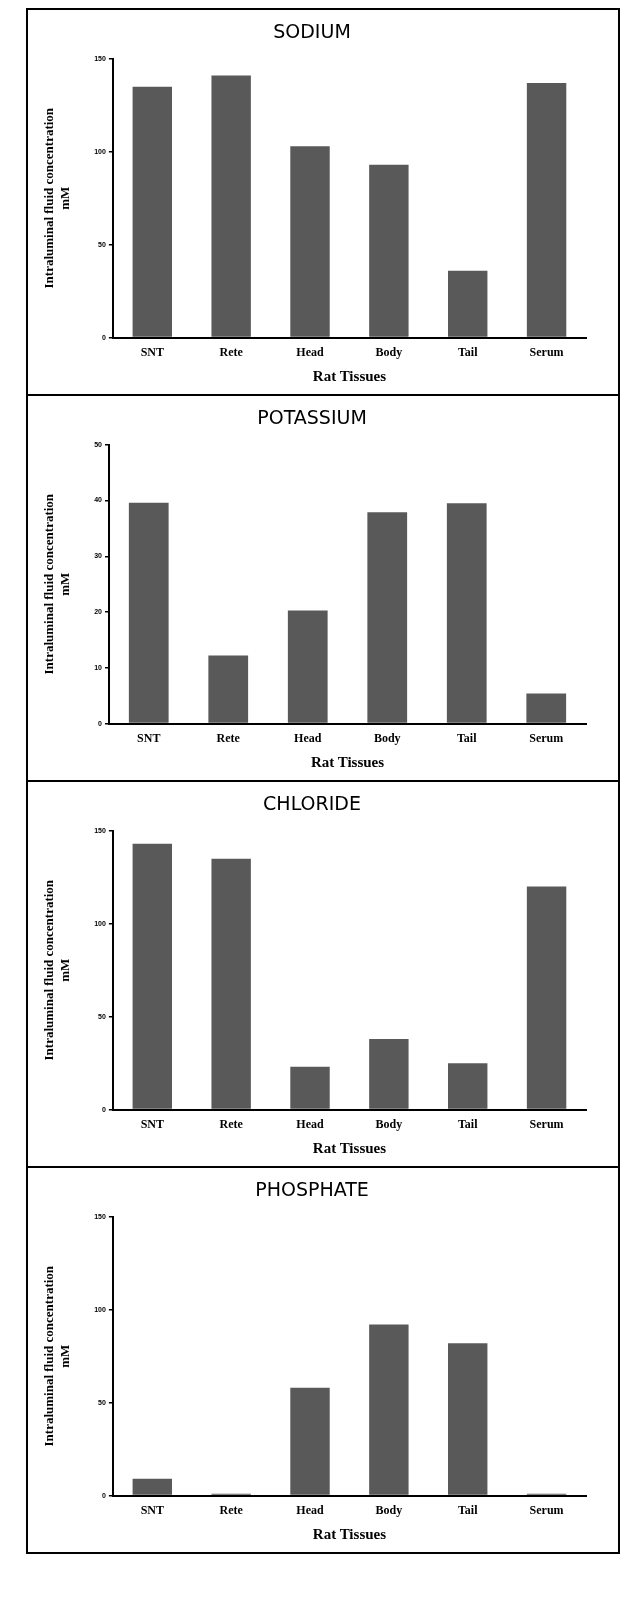 This screenshot has width=633, height=1607. I want to click on chart-title: SODIUM, so click(312, 31).